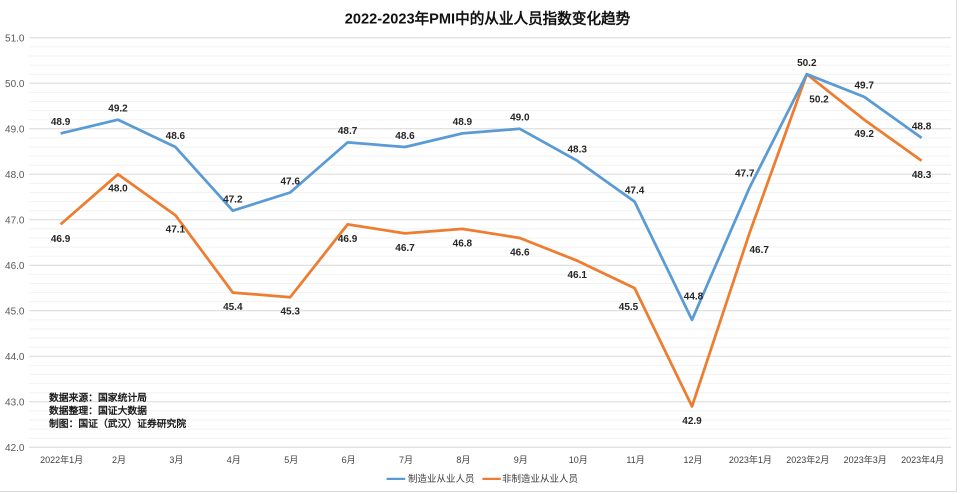  What do you see at coordinates (290, 312) in the screenshot?
I see `svg-text: 45.3` at bounding box center [290, 312].